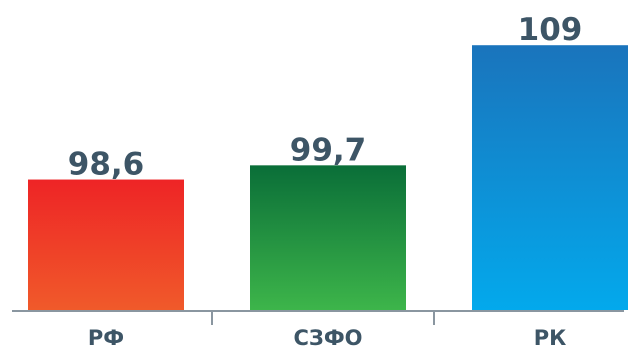 The height and width of the screenshot is (347, 636). What do you see at coordinates (328, 150) in the screenshot?
I see `value-label-2: 99,7` at bounding box center [328, 150].